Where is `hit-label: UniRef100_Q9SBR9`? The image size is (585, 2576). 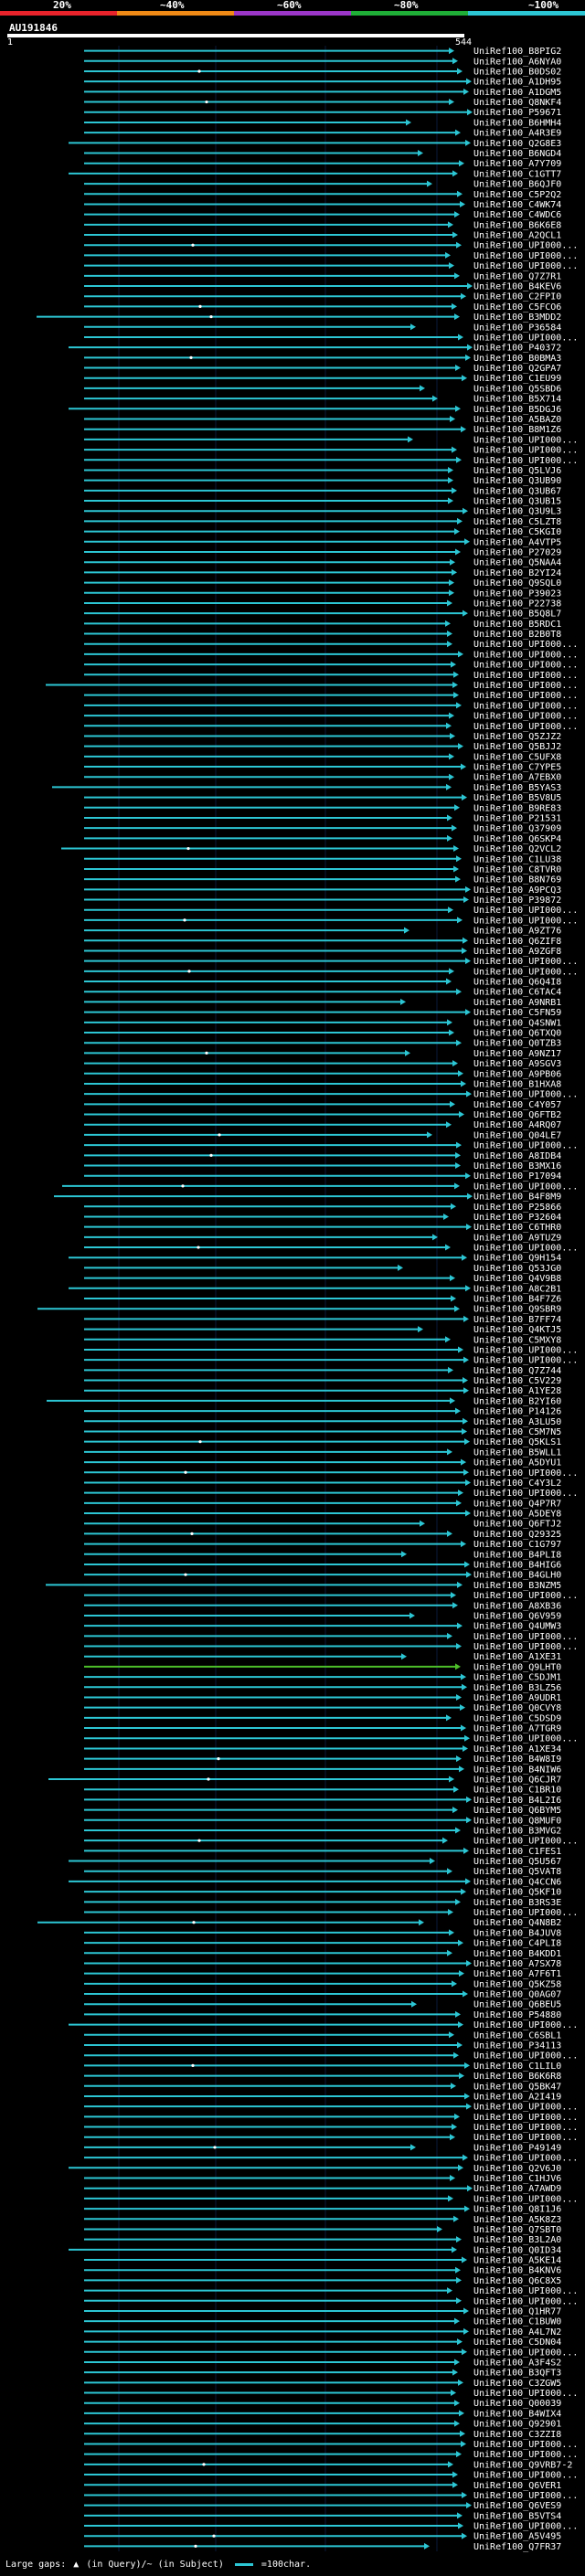
hit-label: UniRef100_Q9SBR9 is located at coordinates (517, 1310).